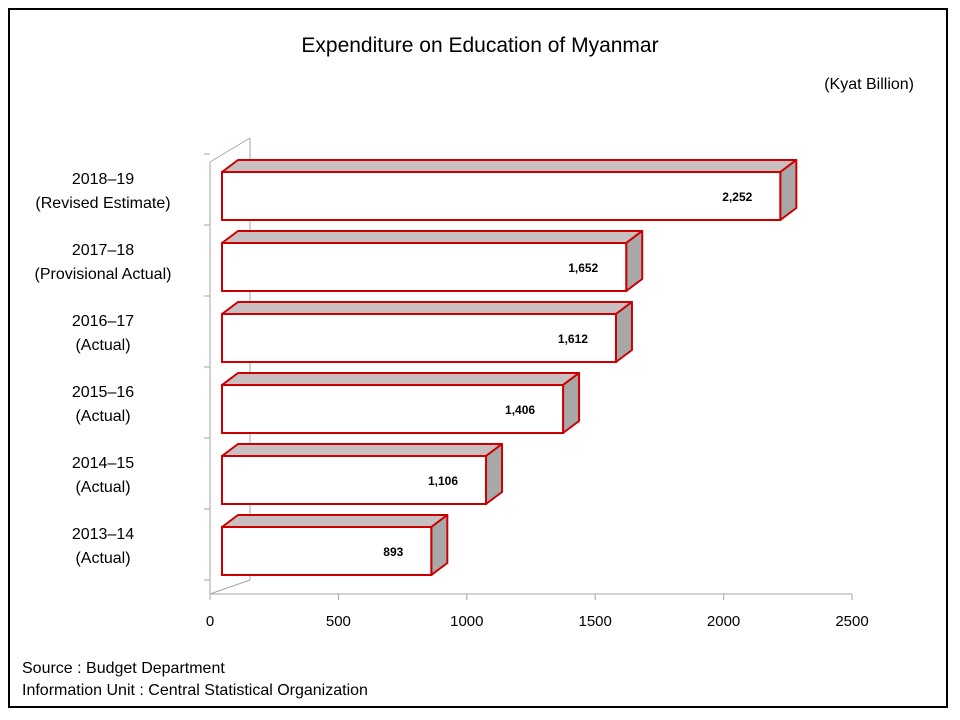 This screenshot has width=960, height=720. What do you see at coordinates (583, 268) in the screenshot?
I see `bar-value-label: 1,652` at bounding box center [583, 268].